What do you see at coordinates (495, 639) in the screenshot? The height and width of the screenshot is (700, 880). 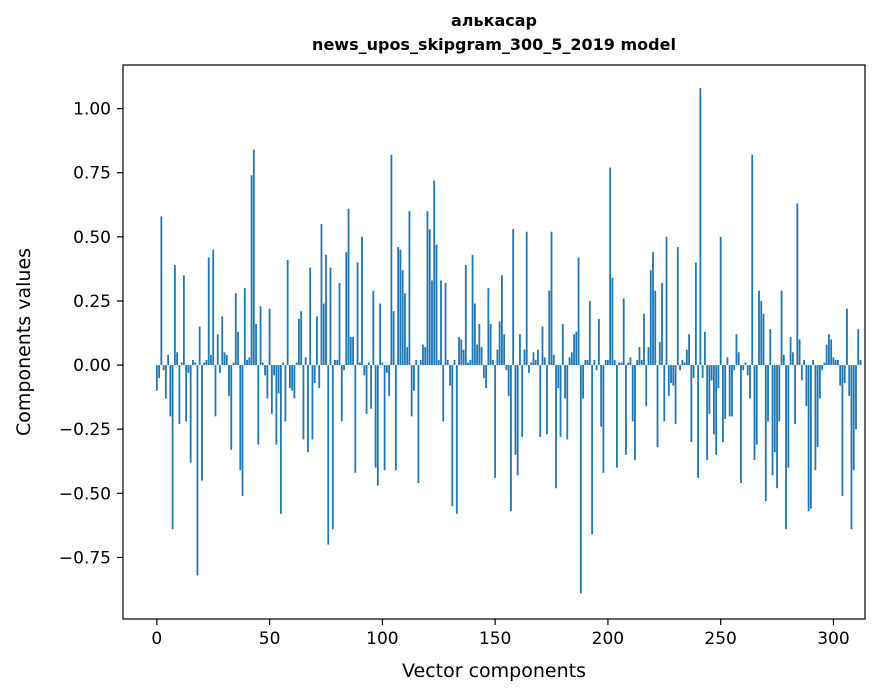 I see `x-tick-label: 150` at bounding box center [495, 639].